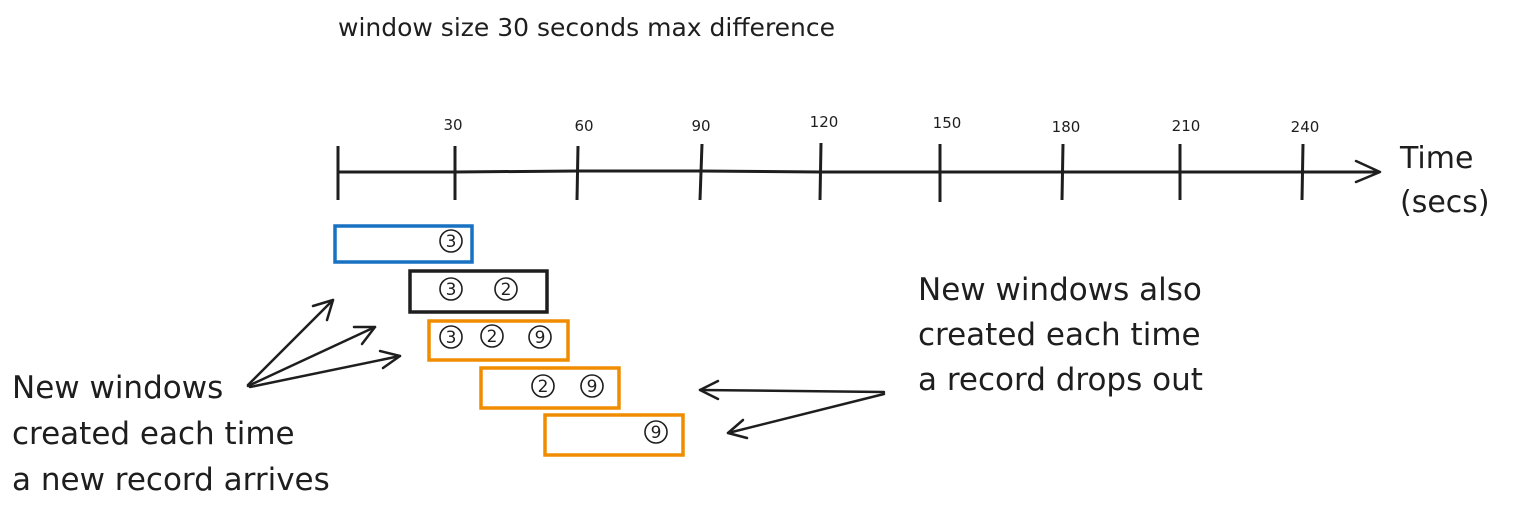 This screenshot has height=511, width=1514. Describe the element at coordinates (1305, 127) in the screenshot. I see `tick-label-240: 240` at that location.